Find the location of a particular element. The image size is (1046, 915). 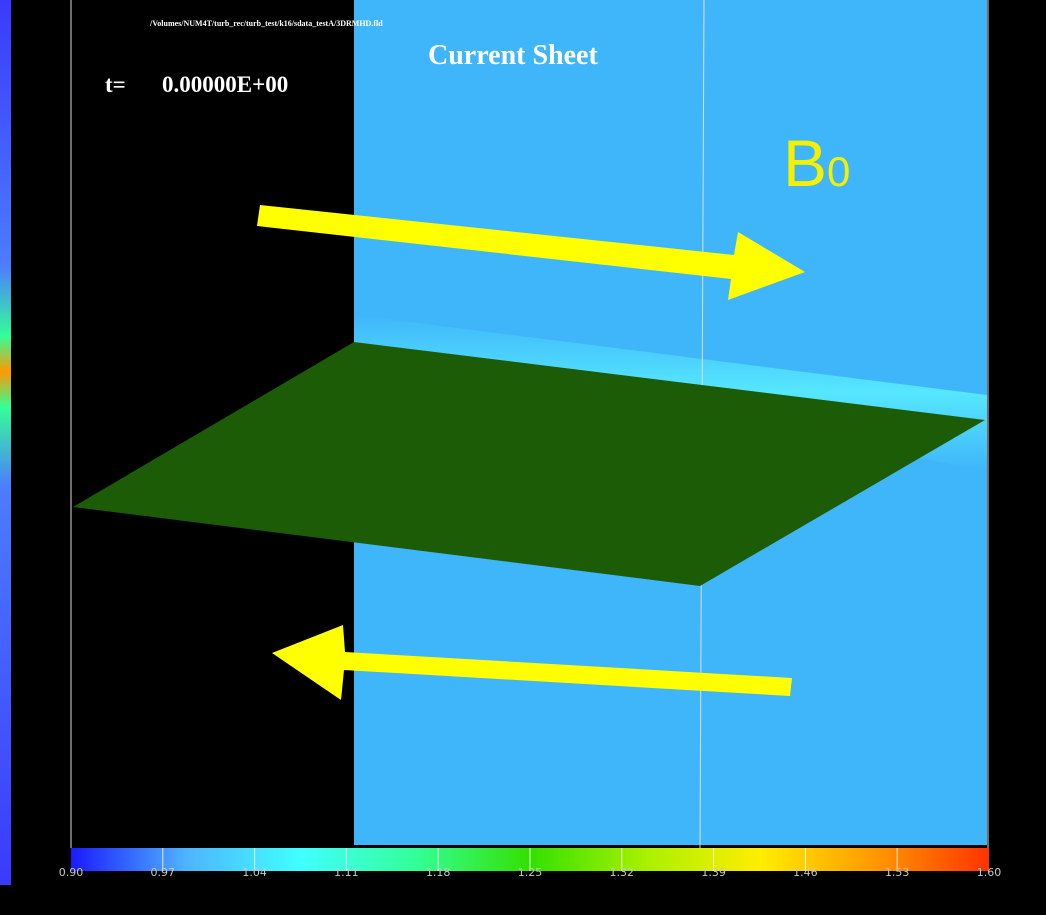

colorbar-tick-label: 1.25 is located at coordinates (530, 872).